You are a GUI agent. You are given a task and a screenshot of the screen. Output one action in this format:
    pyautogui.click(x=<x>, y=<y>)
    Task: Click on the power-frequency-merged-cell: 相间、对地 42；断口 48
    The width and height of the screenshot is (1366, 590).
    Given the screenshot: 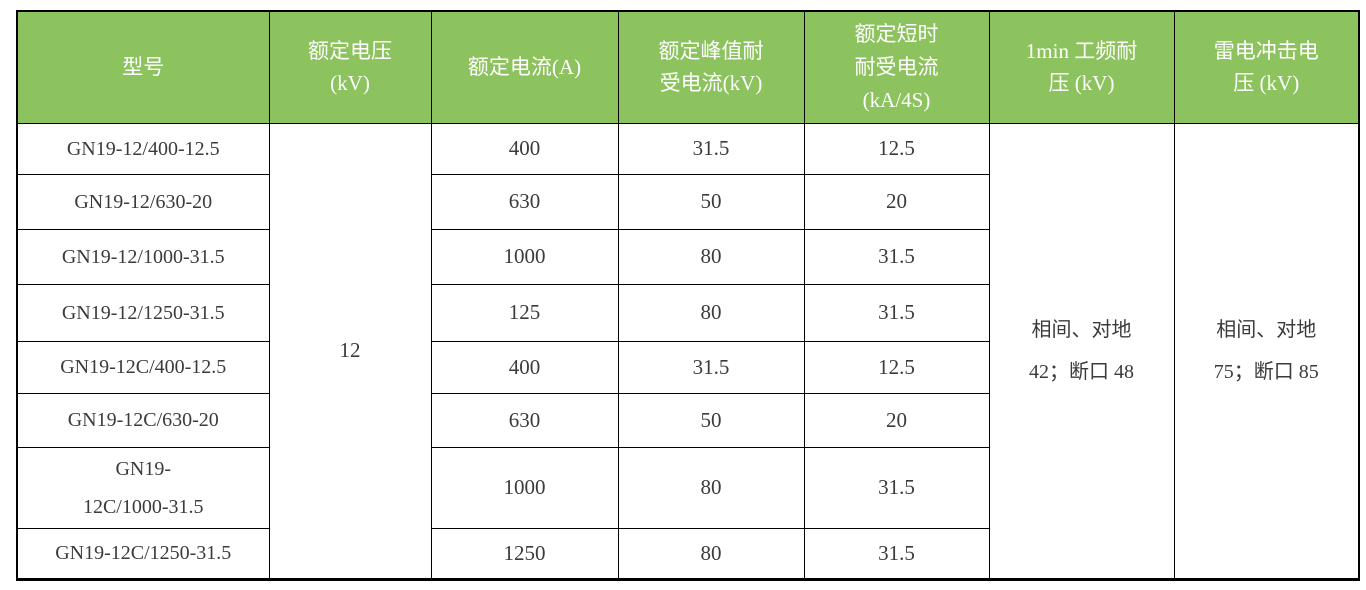 What is the action you would take?
    pyautogui.click(x=1081, y=351)
    